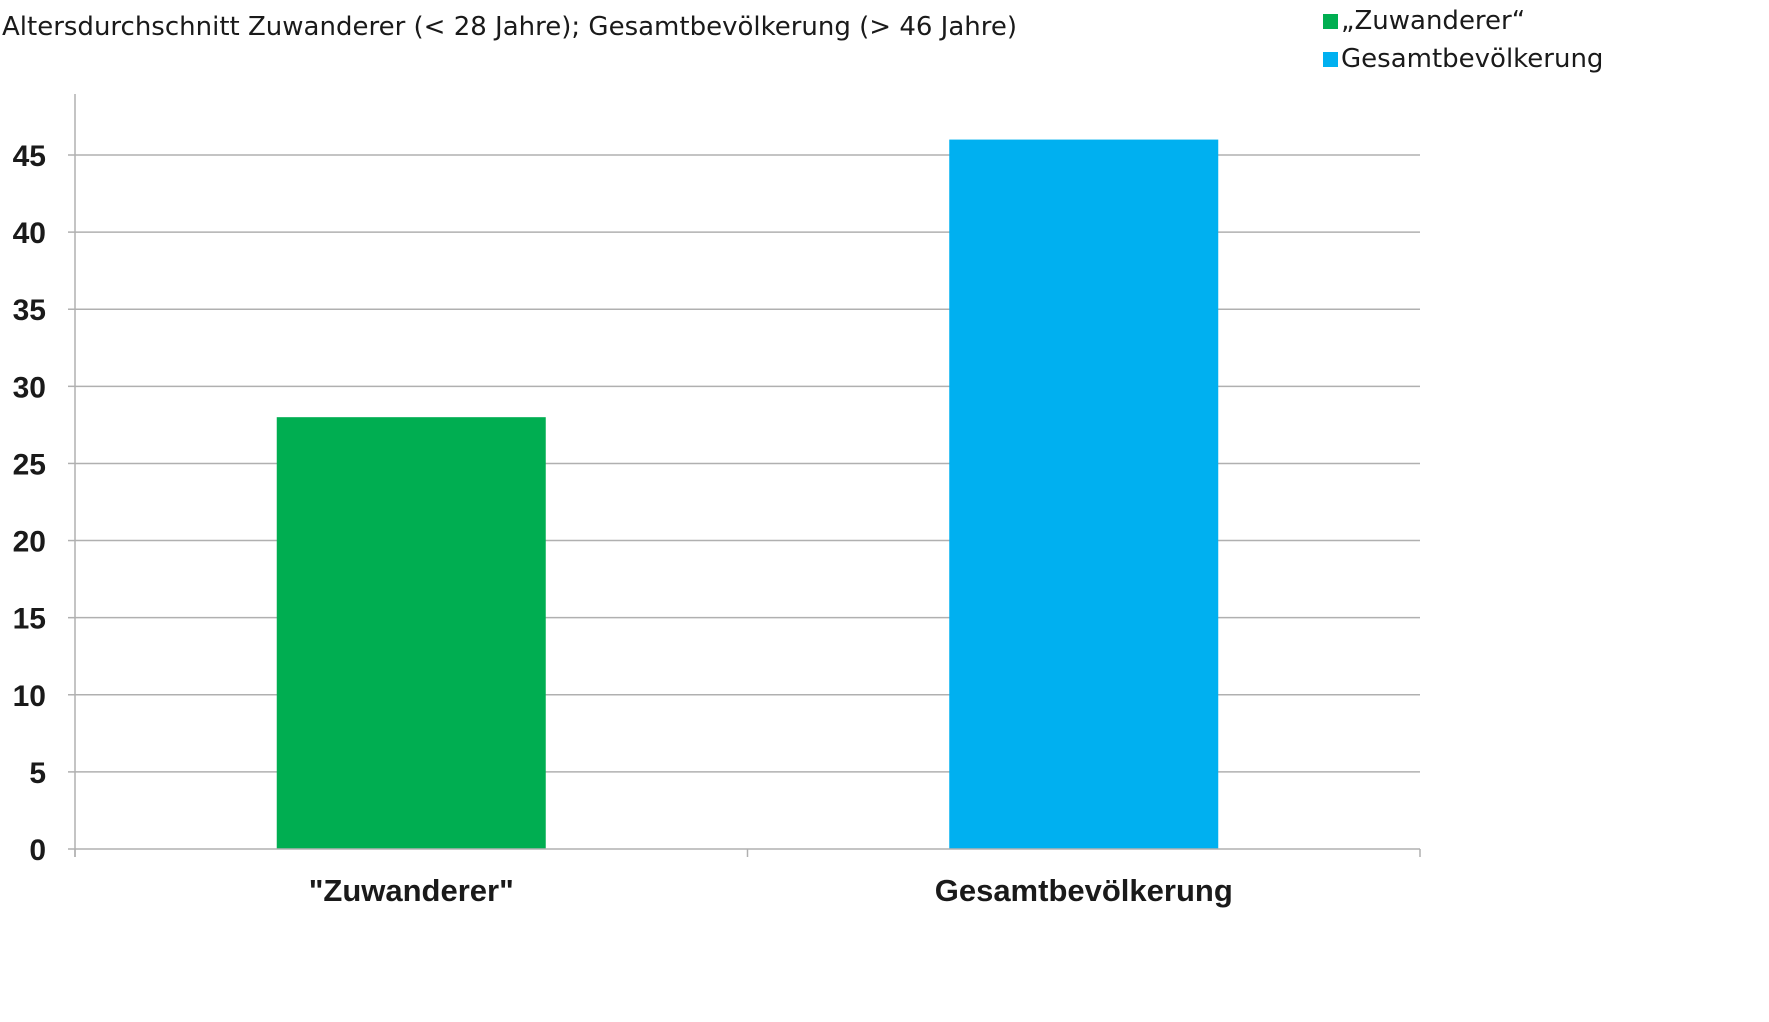 The height and width of the screenshot is (1022, 1769). I want to click on x-tick-label-0: "Zuwanderer", so click(411, 890).